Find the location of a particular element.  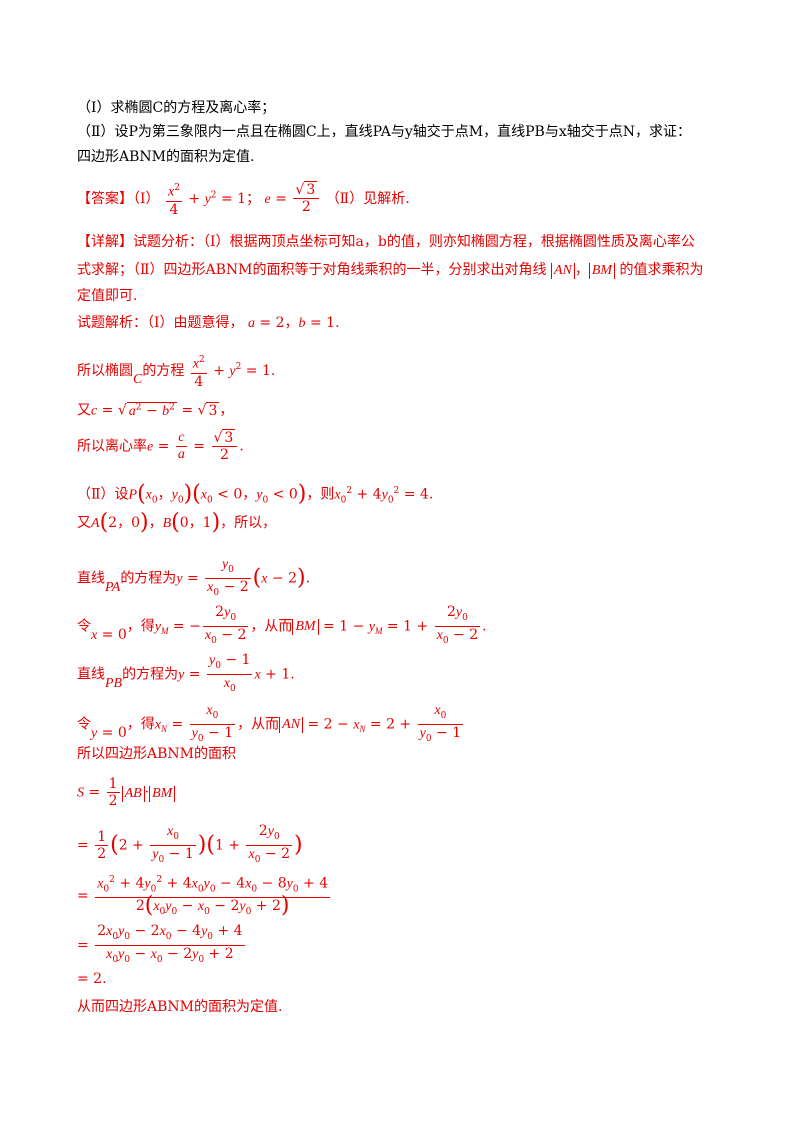

answer-part2: （Ⅱ）见解析. is located at coordinates (367, 198).